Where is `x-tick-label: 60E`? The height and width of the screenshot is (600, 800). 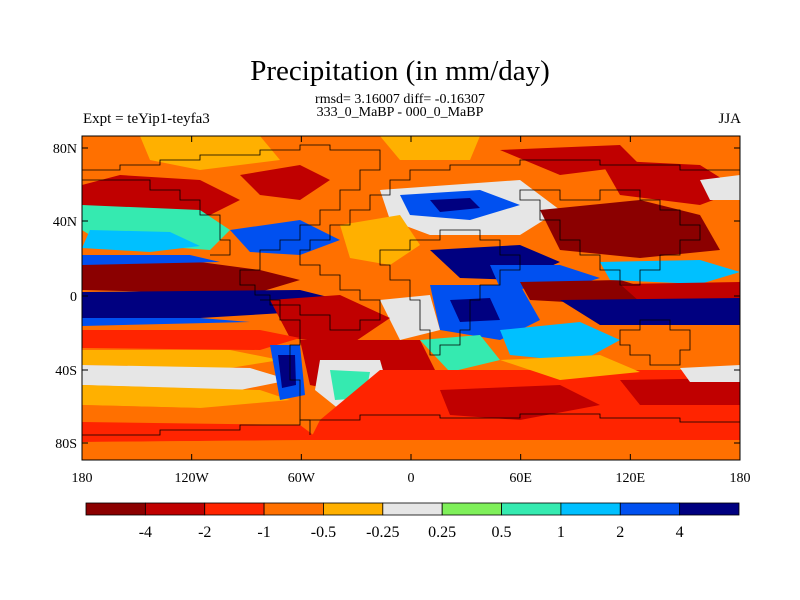 x-tick-label: 60E is located at coordinates (520, 478).